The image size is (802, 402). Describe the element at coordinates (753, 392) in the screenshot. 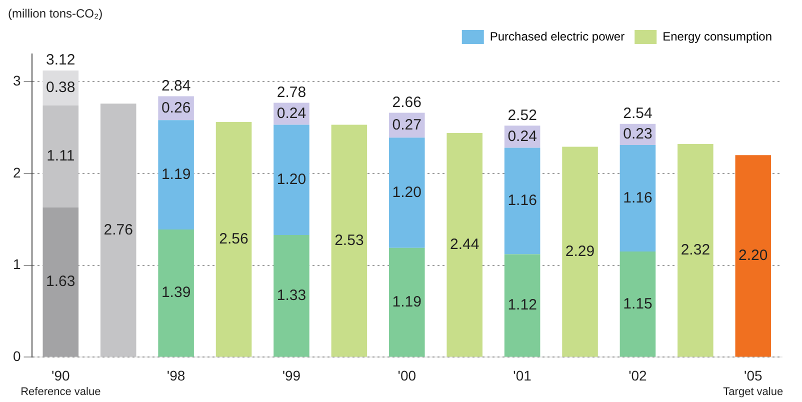

I see `text: Target value` at that location.